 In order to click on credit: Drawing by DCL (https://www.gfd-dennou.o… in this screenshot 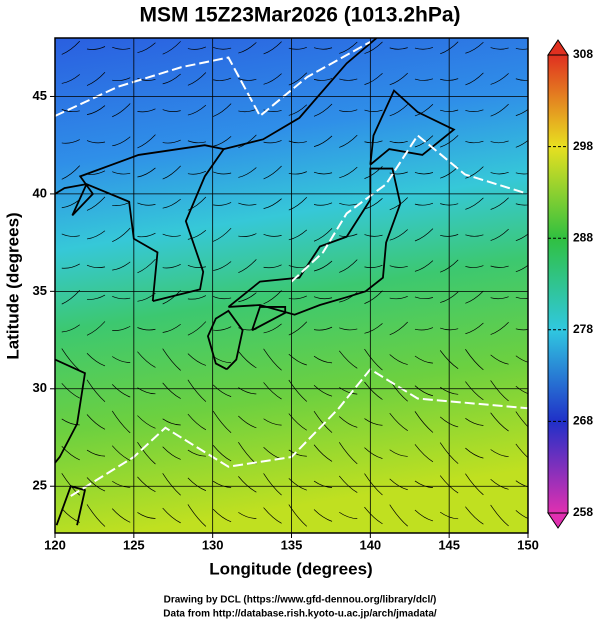, I will do `click(300, 600)`.